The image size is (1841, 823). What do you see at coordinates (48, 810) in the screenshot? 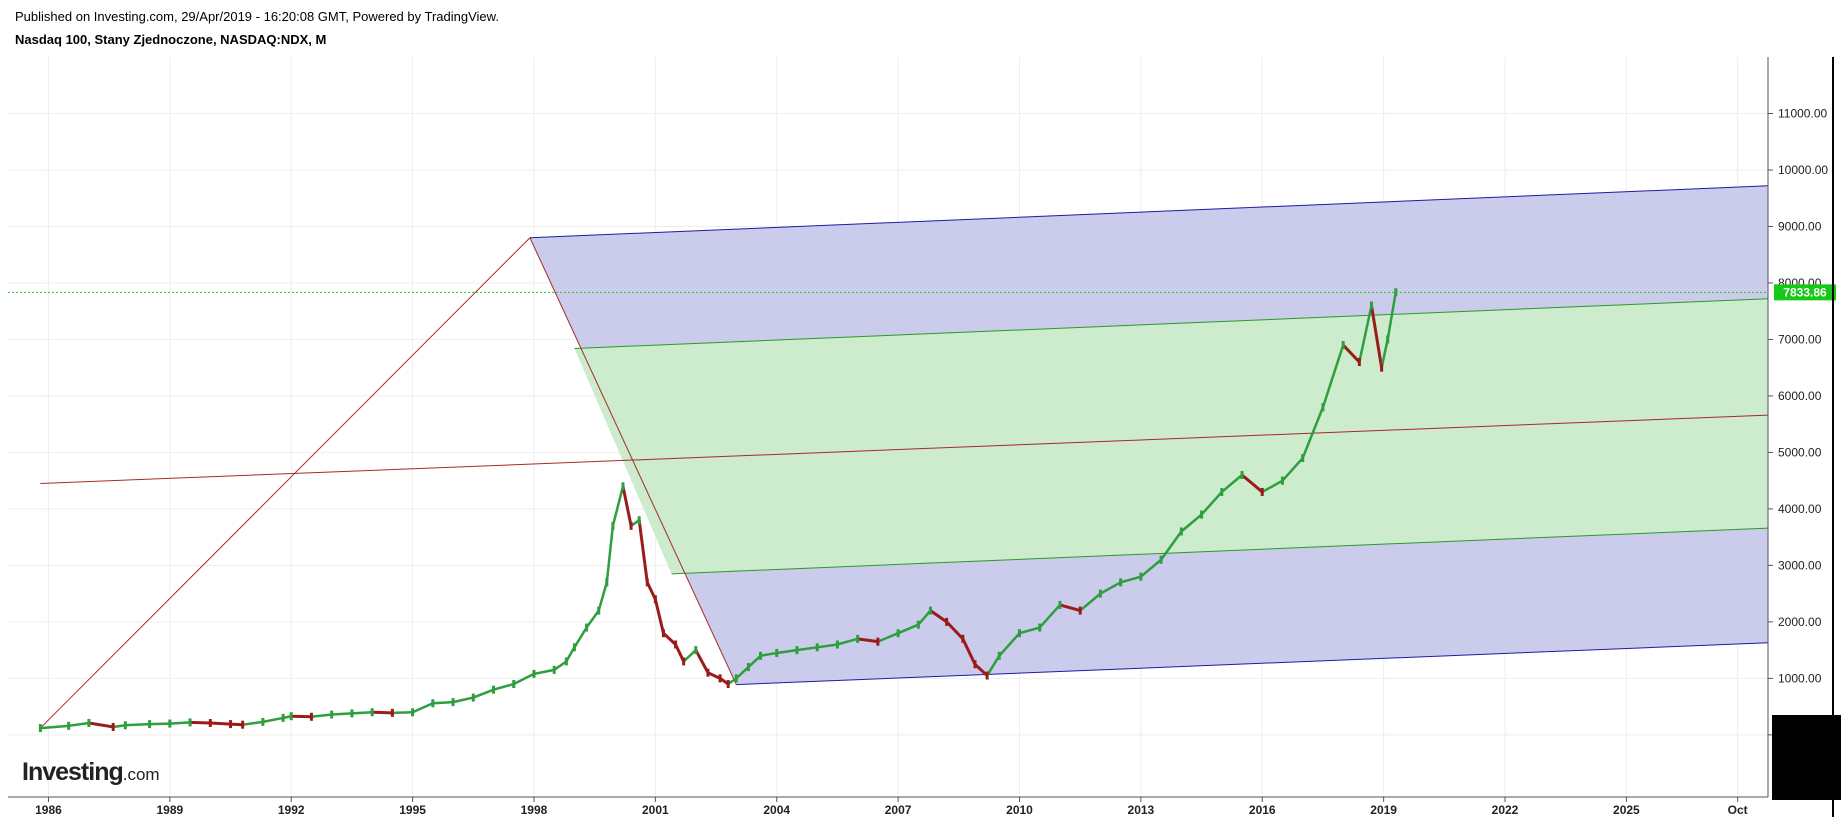
I see `x-tick-label: 1986` at bounding box center [48, 810].